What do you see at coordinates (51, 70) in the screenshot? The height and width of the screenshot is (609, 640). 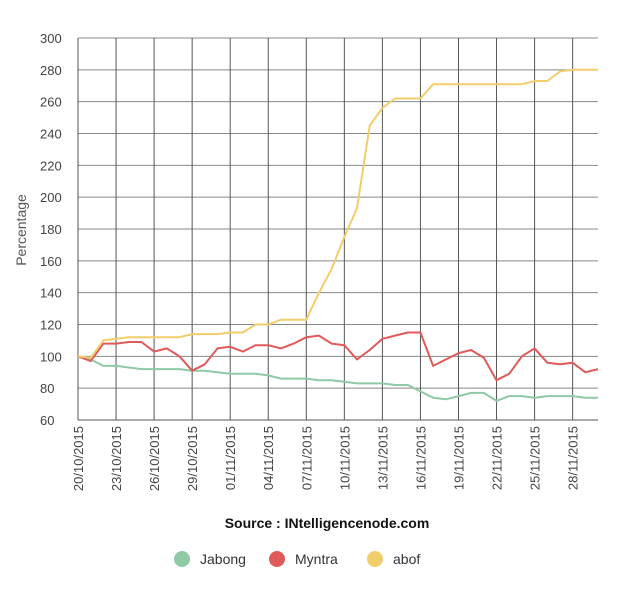 I see `y-tick-label: 280` at bounding box center [51, 70].